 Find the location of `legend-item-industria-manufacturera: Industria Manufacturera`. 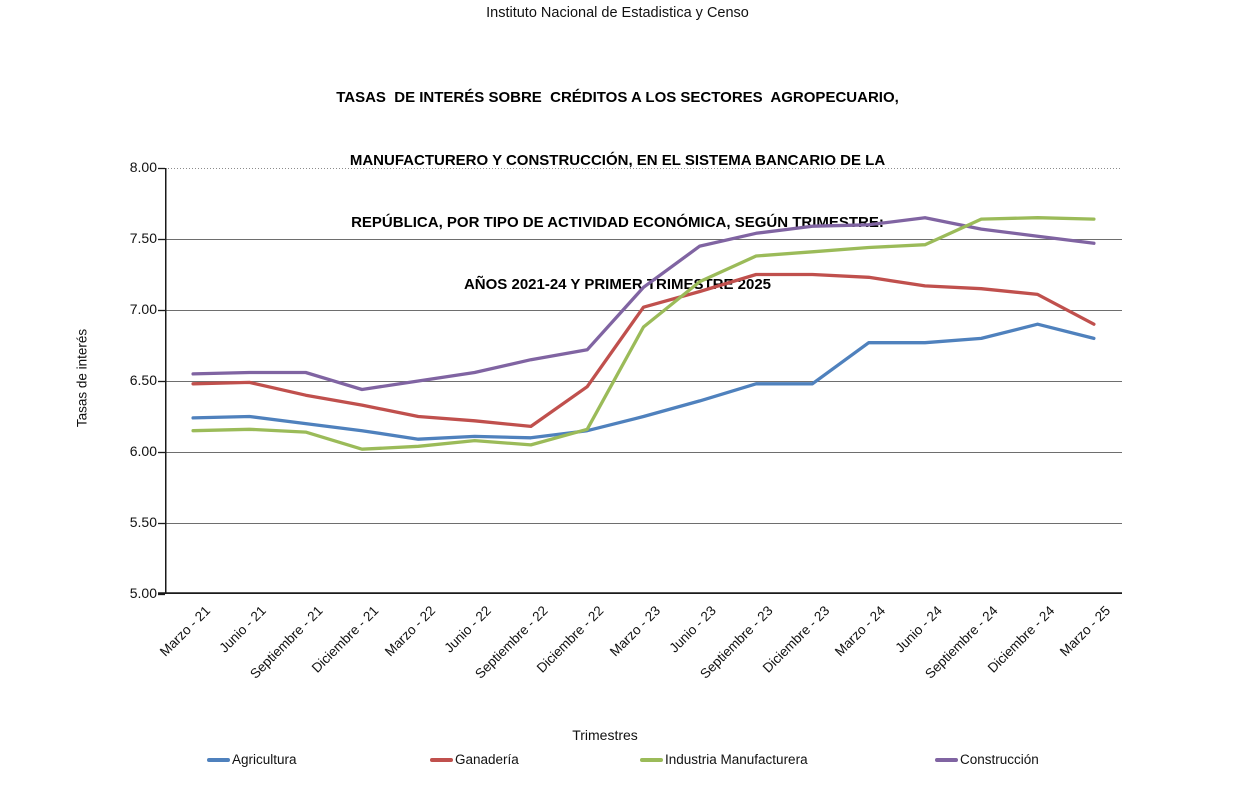

legend-item-industria-manufacturera: Industria Manufacturera is located at coordinates (724, 759).